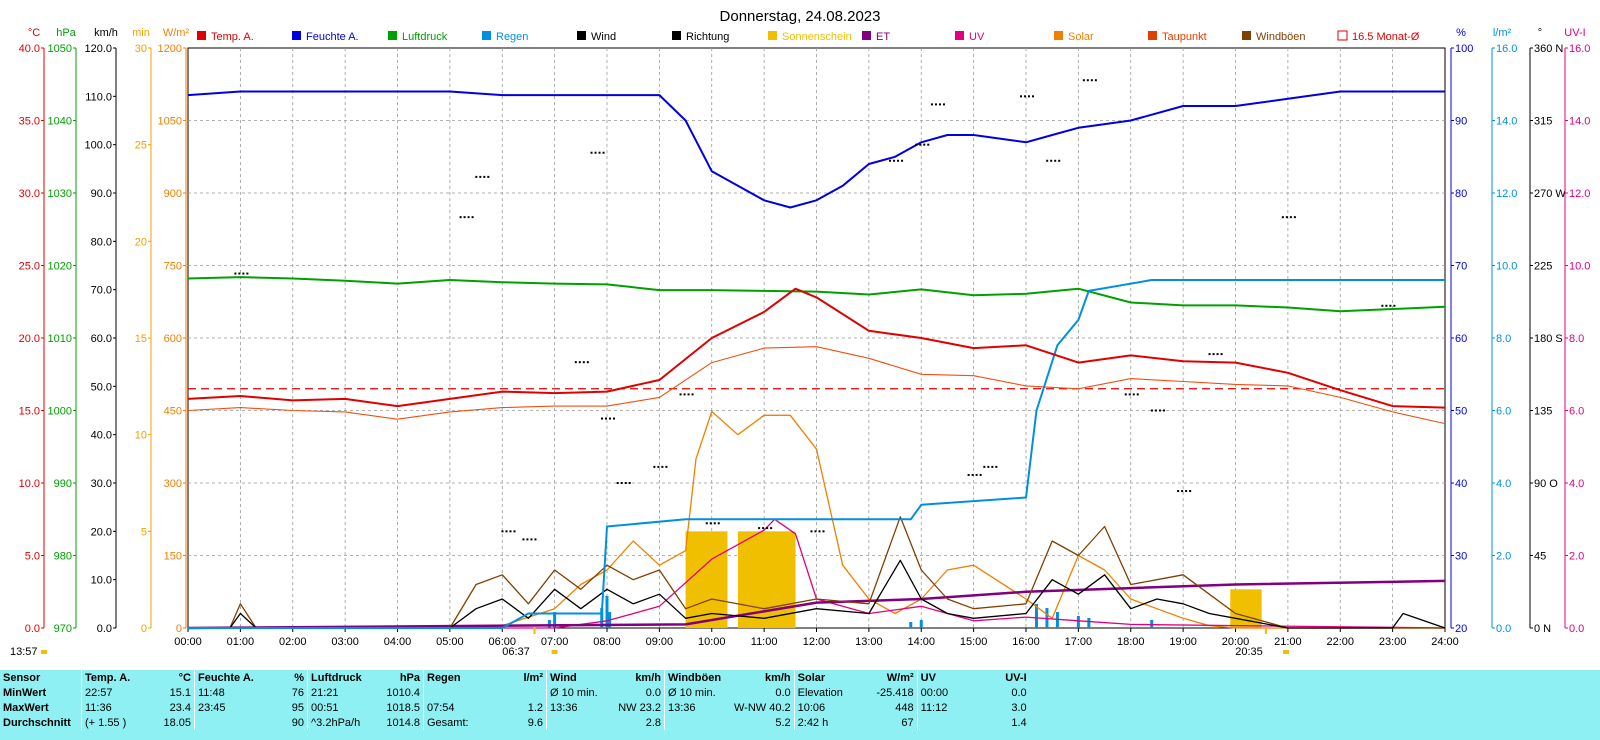  What do you see at coordinates (63, 484) in the screenshot?
I see `left-tick-label: 990` at bounding box center [63, 484].